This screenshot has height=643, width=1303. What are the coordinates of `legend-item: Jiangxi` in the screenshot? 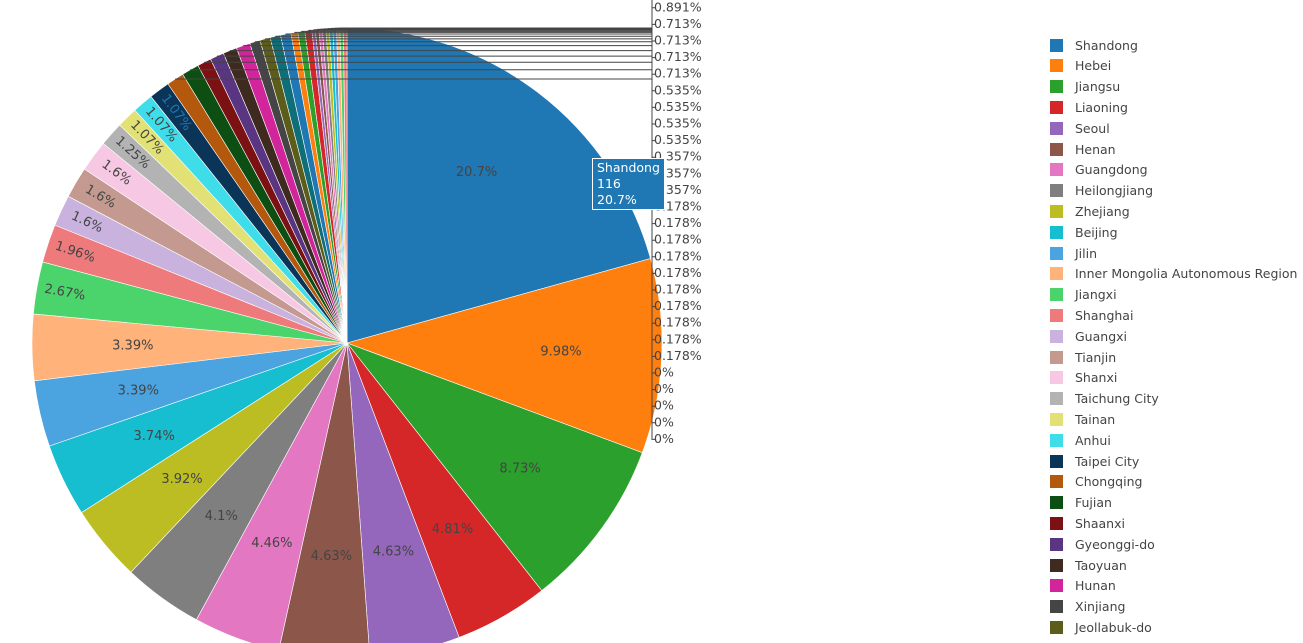 It's located at (1083, 295).